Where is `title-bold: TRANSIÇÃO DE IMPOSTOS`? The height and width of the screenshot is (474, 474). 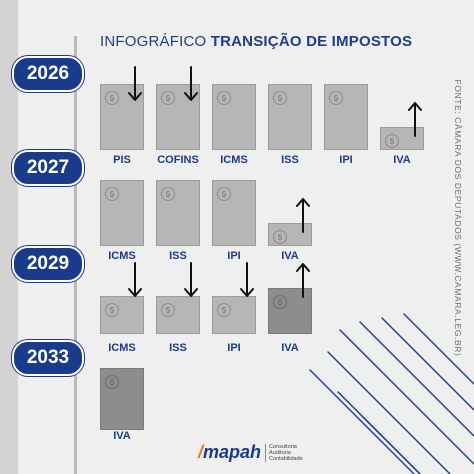
title-bold: TRANSIÇÃO DE IMPOSTOS is located at coordinates (311, 41).